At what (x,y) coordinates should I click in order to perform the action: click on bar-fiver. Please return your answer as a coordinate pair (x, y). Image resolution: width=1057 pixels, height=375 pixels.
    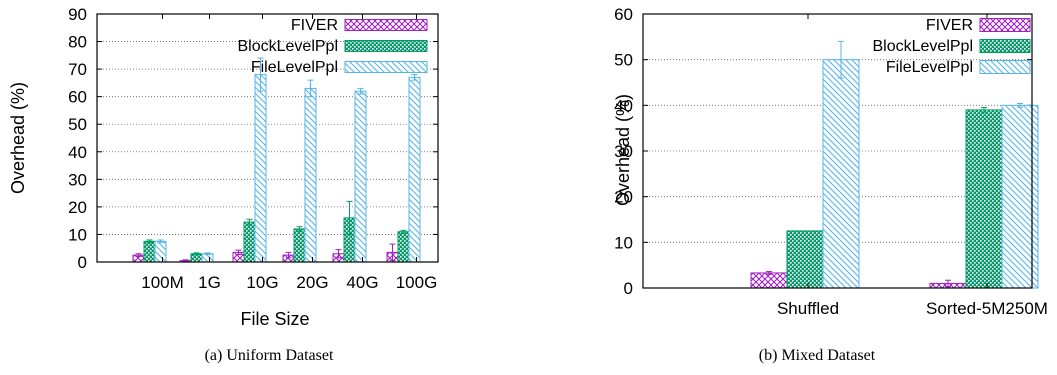
    Looking at the image, I should click on (769, 280).